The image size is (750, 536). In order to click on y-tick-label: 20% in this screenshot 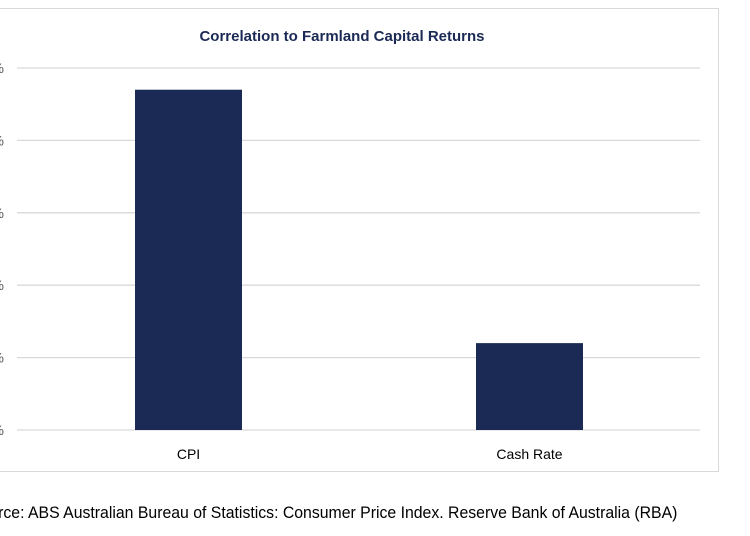, I will do `click(2, 285)`.